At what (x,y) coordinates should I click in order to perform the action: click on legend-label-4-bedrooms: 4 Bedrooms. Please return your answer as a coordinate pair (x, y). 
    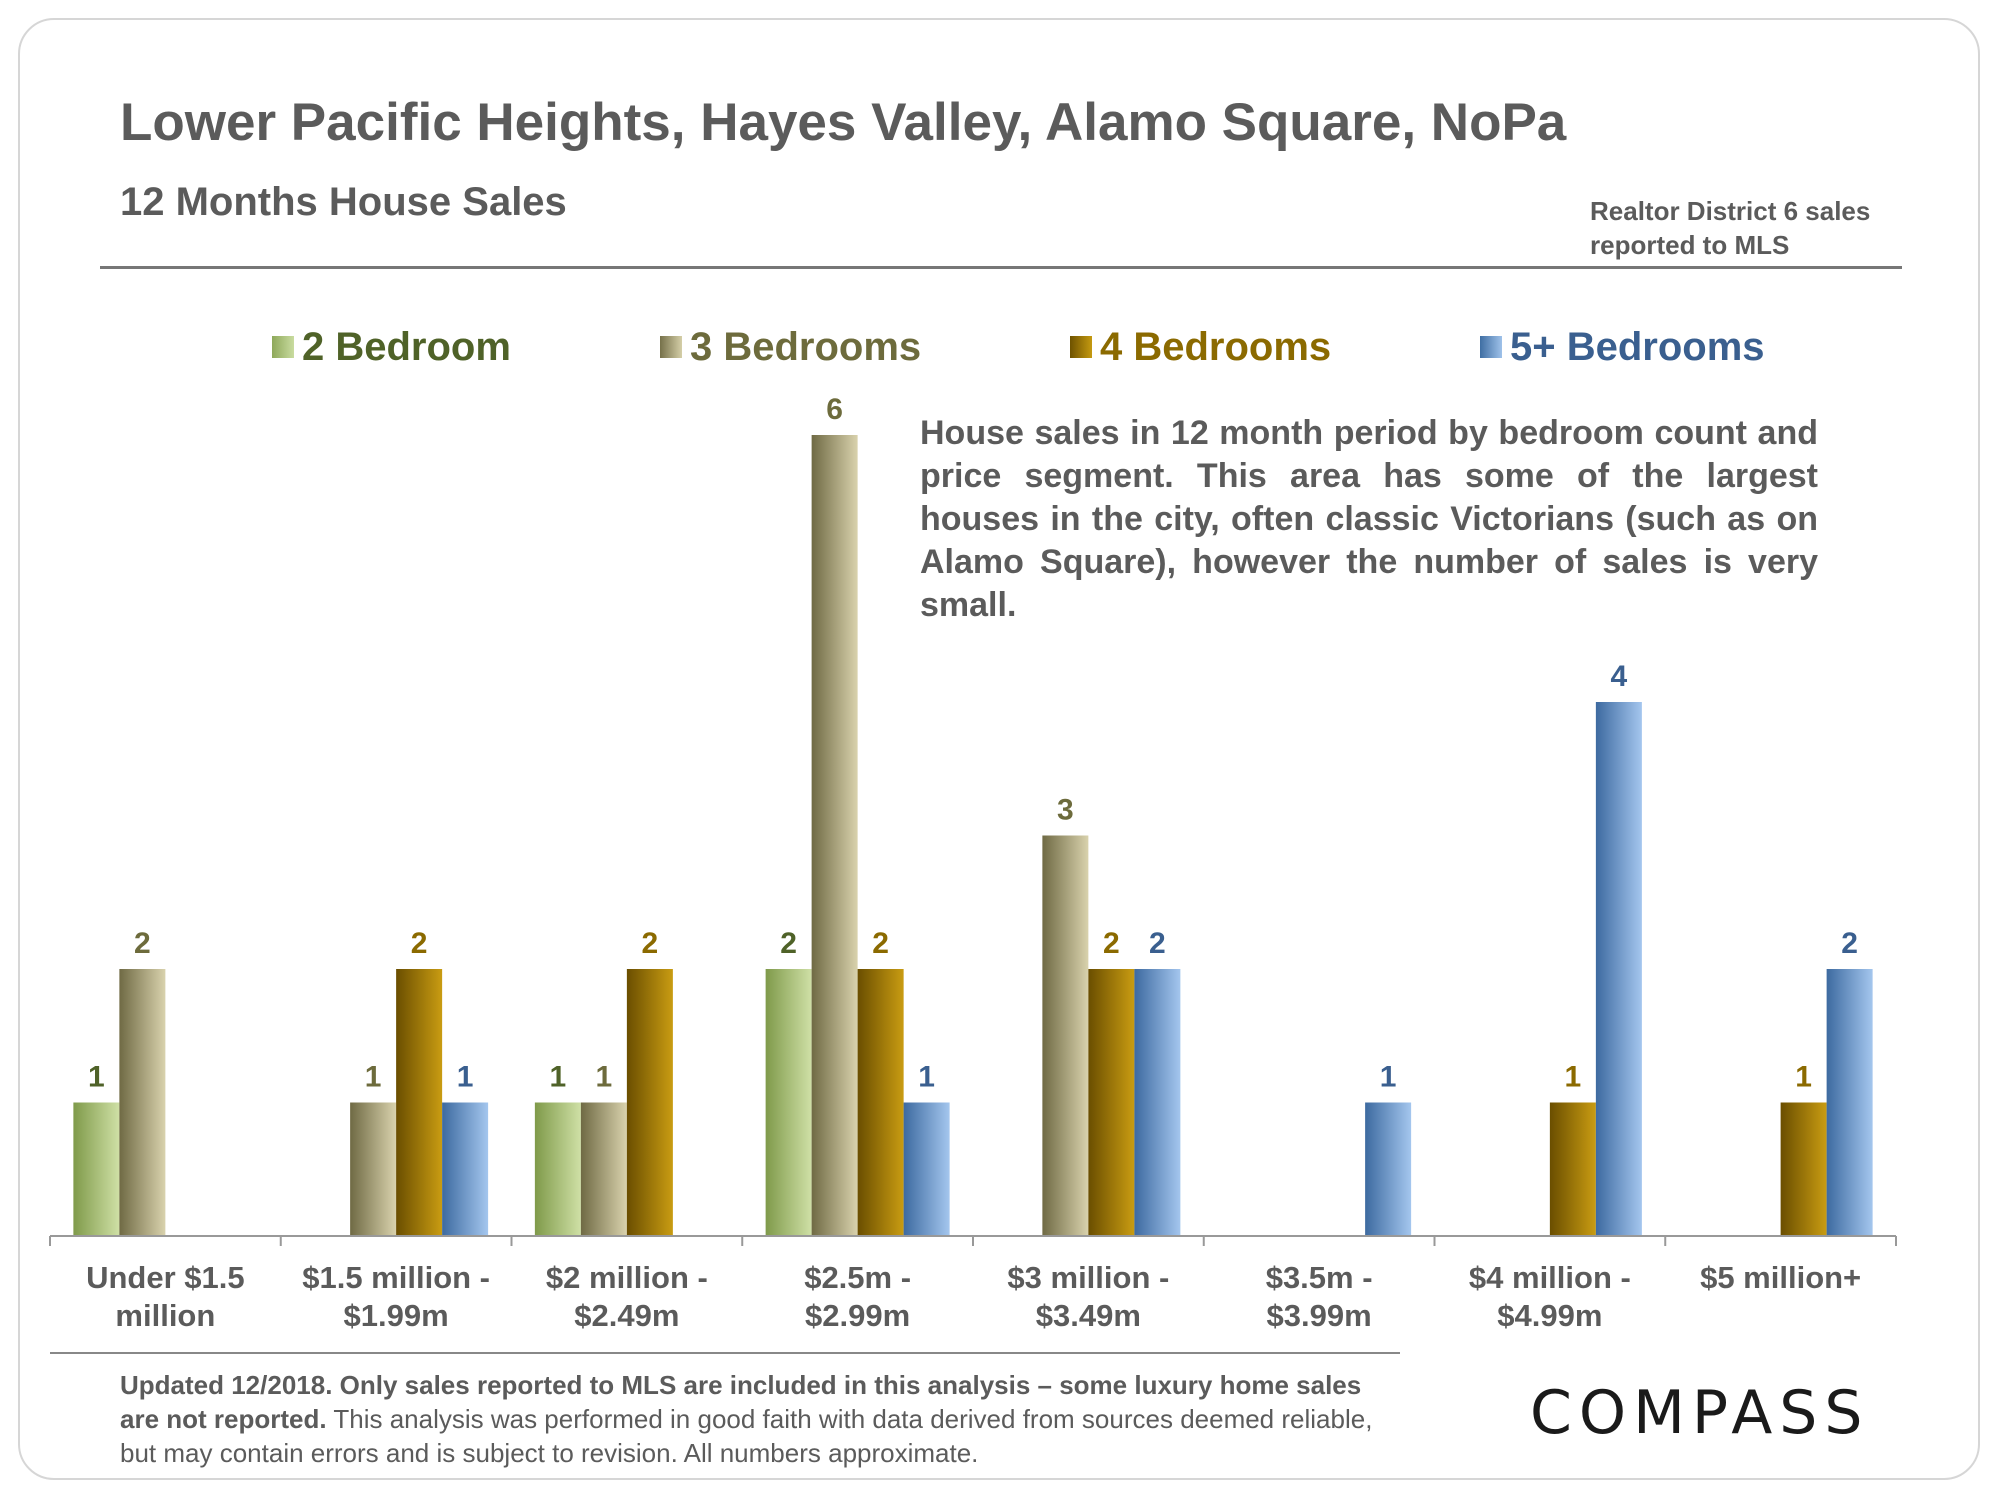
    Looking at the image, I should click on (1216, 346).